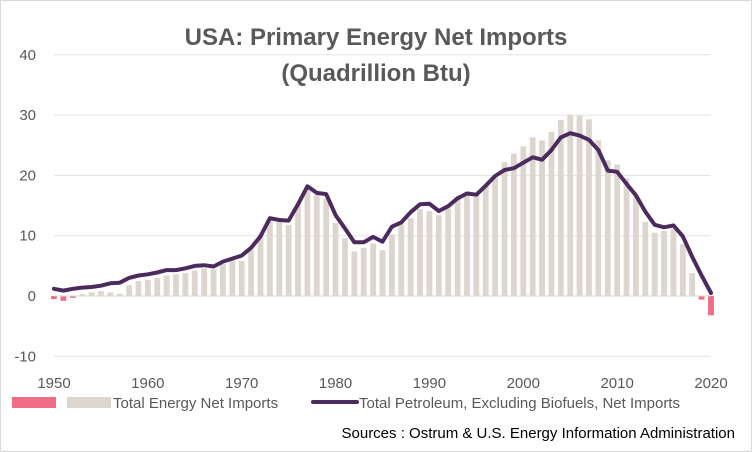  What do you see at coordinates (195, 403) in the screenshot?
I see `legend-label-bar: Total Energy Net Imports` at bounding box center [195, 403].